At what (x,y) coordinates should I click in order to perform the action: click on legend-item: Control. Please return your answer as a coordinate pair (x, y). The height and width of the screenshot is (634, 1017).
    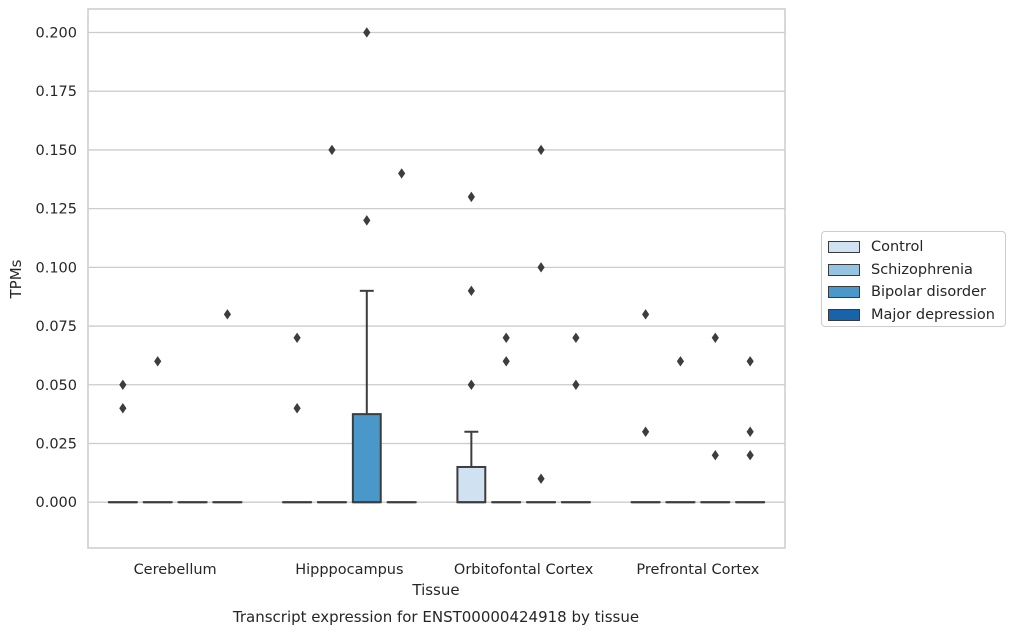
    Looking at the image, I should click on (916, 247).